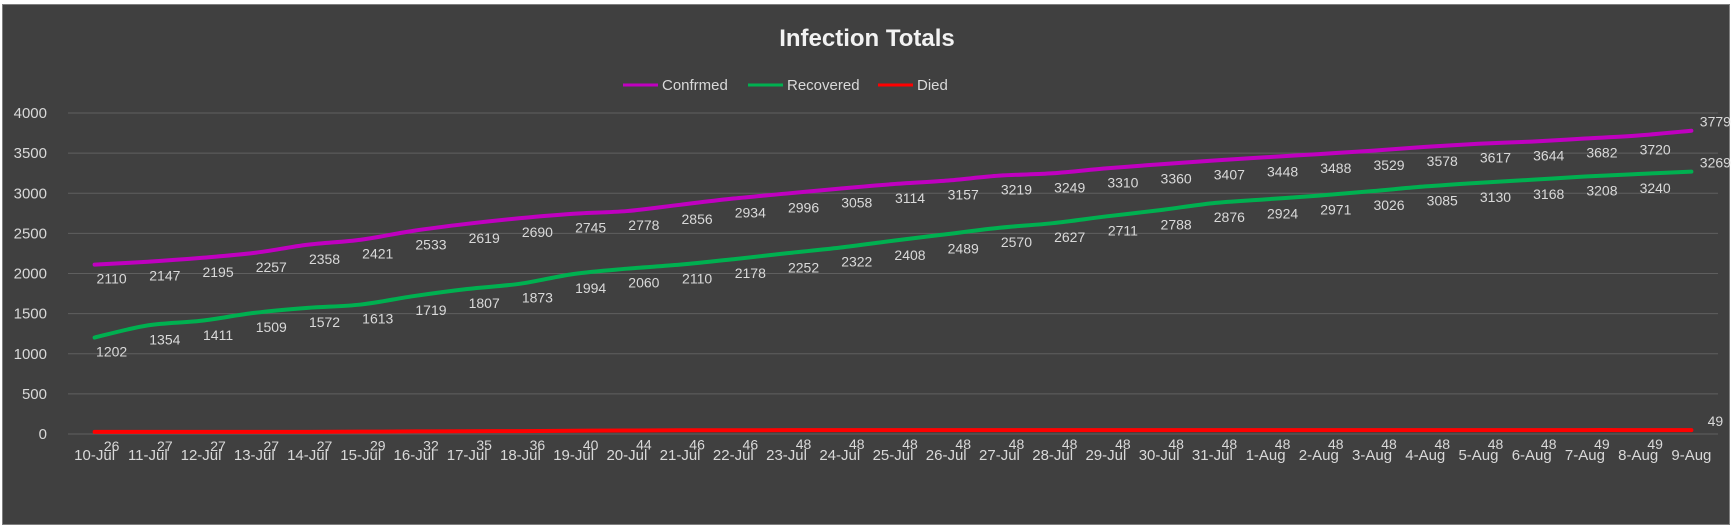  What do you see at coordinates (1442, 161) in the screenshot?
I see `data-label: 3578` at bounding box center [1442, 161].